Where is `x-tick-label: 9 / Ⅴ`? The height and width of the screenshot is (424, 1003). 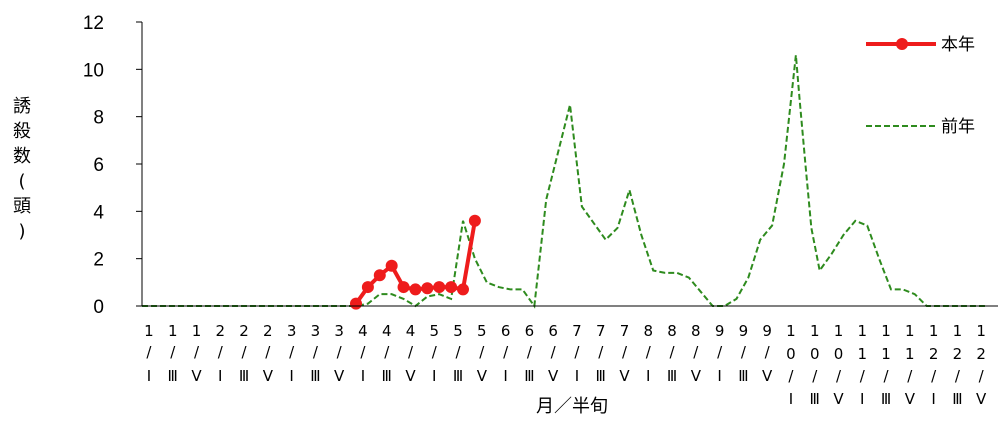
x-tick-label: 9 / Ⅴ is located at coordinates (767, 353).